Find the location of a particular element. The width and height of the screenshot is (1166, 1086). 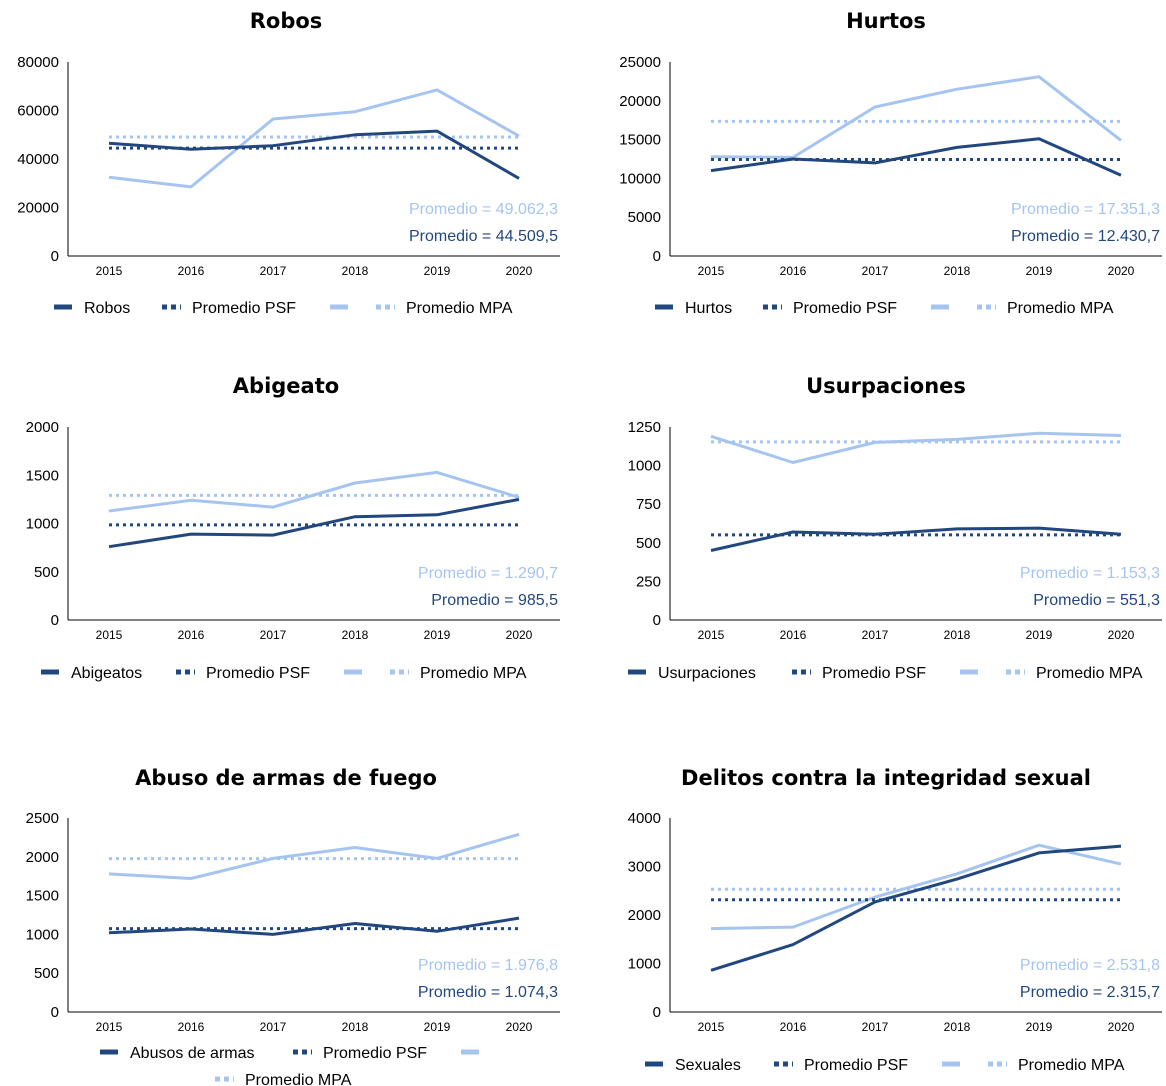

chart-title: Usurpaciones is located at coordinates (886, 386).